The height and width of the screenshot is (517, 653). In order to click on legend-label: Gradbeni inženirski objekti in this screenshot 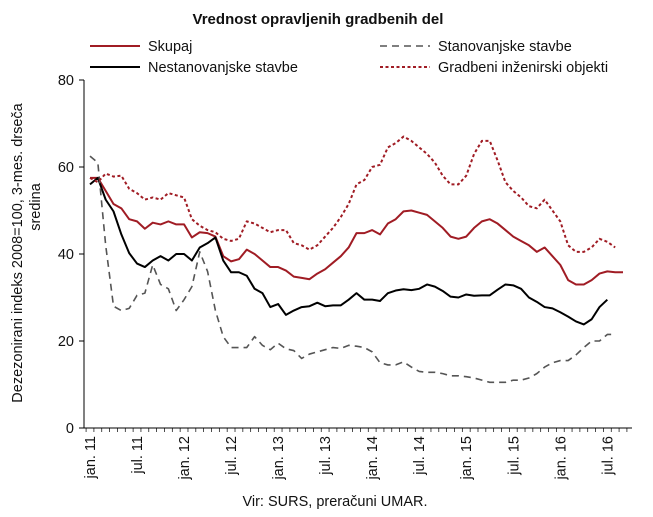, I will do `click(523, 68)`.